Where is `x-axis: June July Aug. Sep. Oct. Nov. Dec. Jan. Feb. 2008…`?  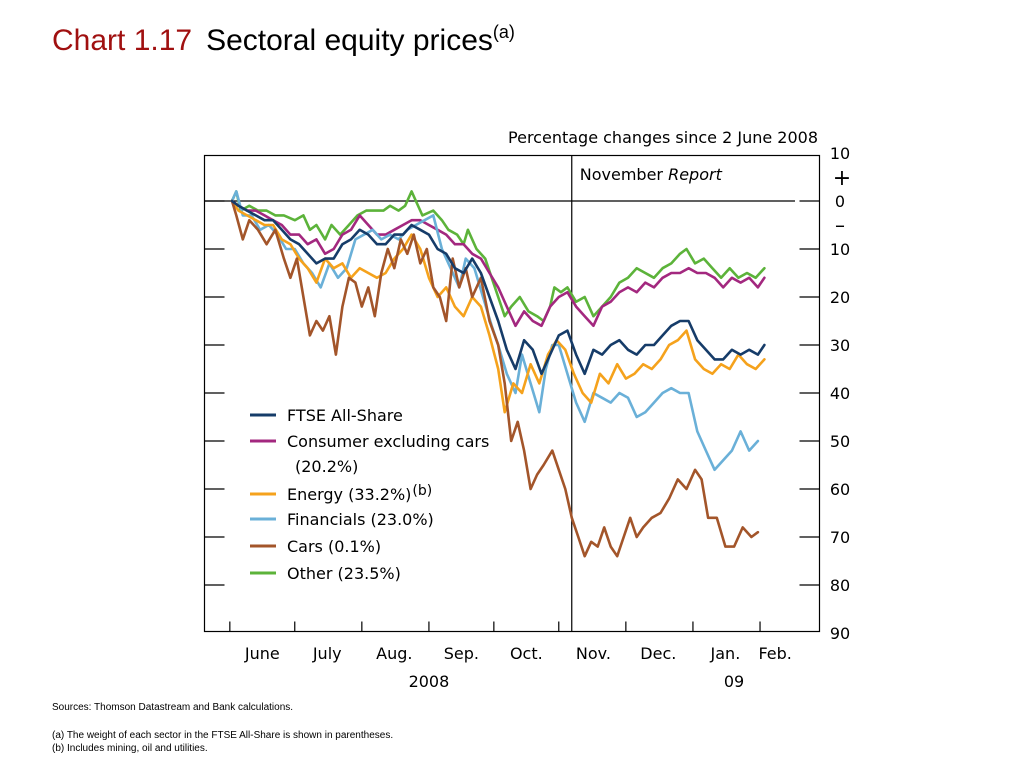
x-axis: June July Aug. Sep. Oct. Nov. Dec. Jan. Feb. 2008… is located at coordinates (510, 656).